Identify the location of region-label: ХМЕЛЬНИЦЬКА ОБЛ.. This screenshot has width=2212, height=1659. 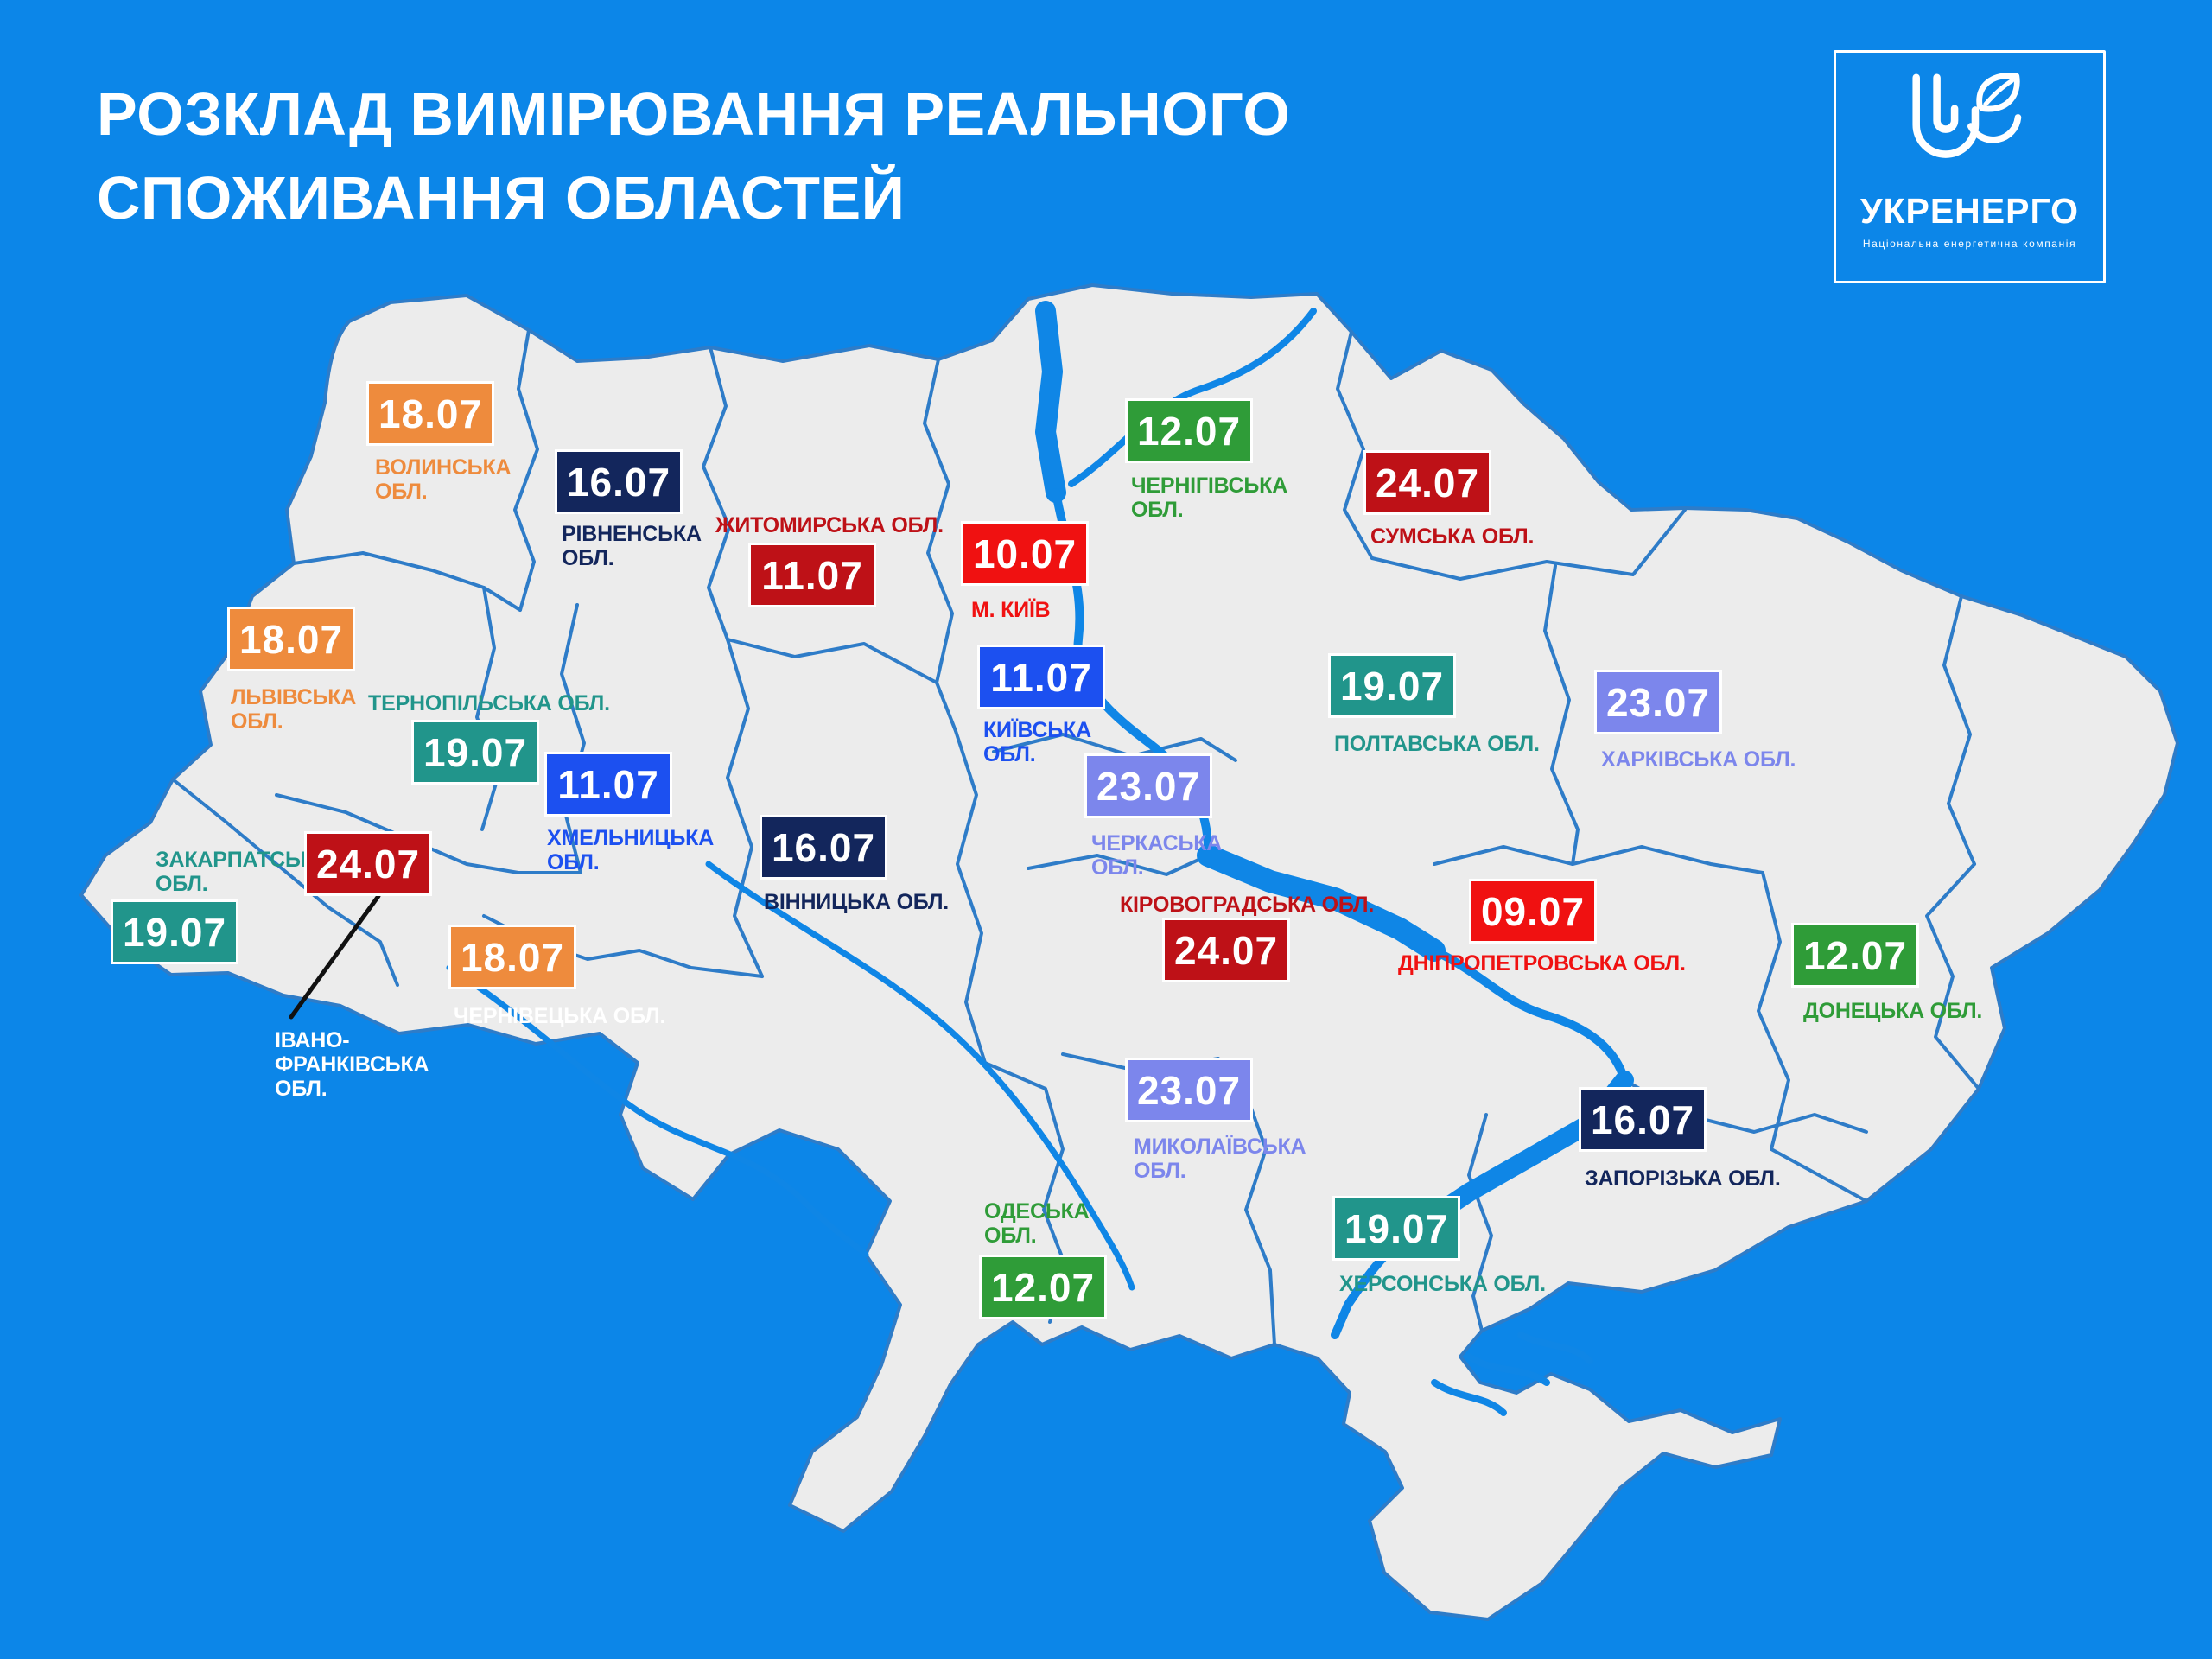
(631, 850).